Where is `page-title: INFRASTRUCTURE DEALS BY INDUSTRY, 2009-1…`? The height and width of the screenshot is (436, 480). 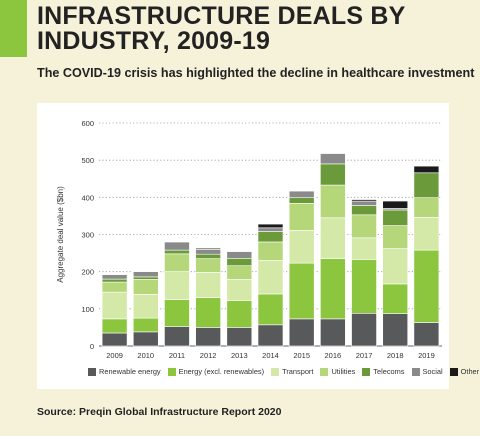
page-title: INFRASTRUCTURE DEALS BY INDUSTRY, 2009-1… is located at coordinates (221, 29).